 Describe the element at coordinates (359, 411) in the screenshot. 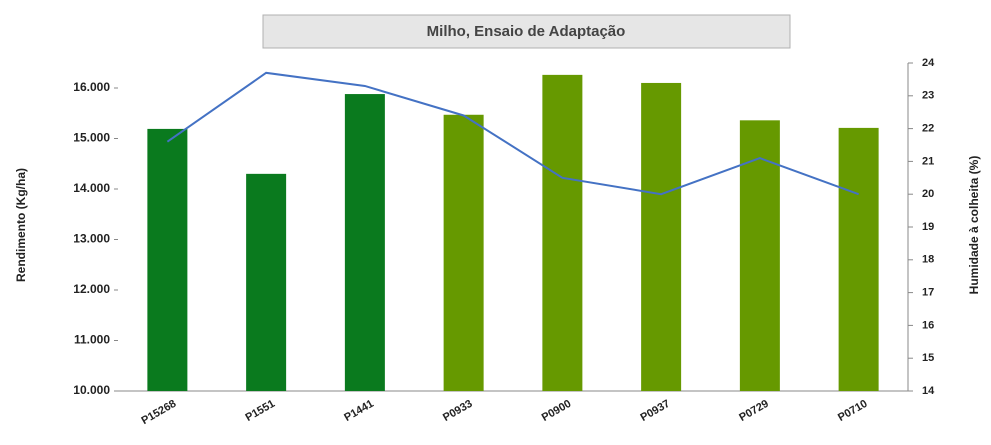

I see `x-tick-label: P1441` at that location.